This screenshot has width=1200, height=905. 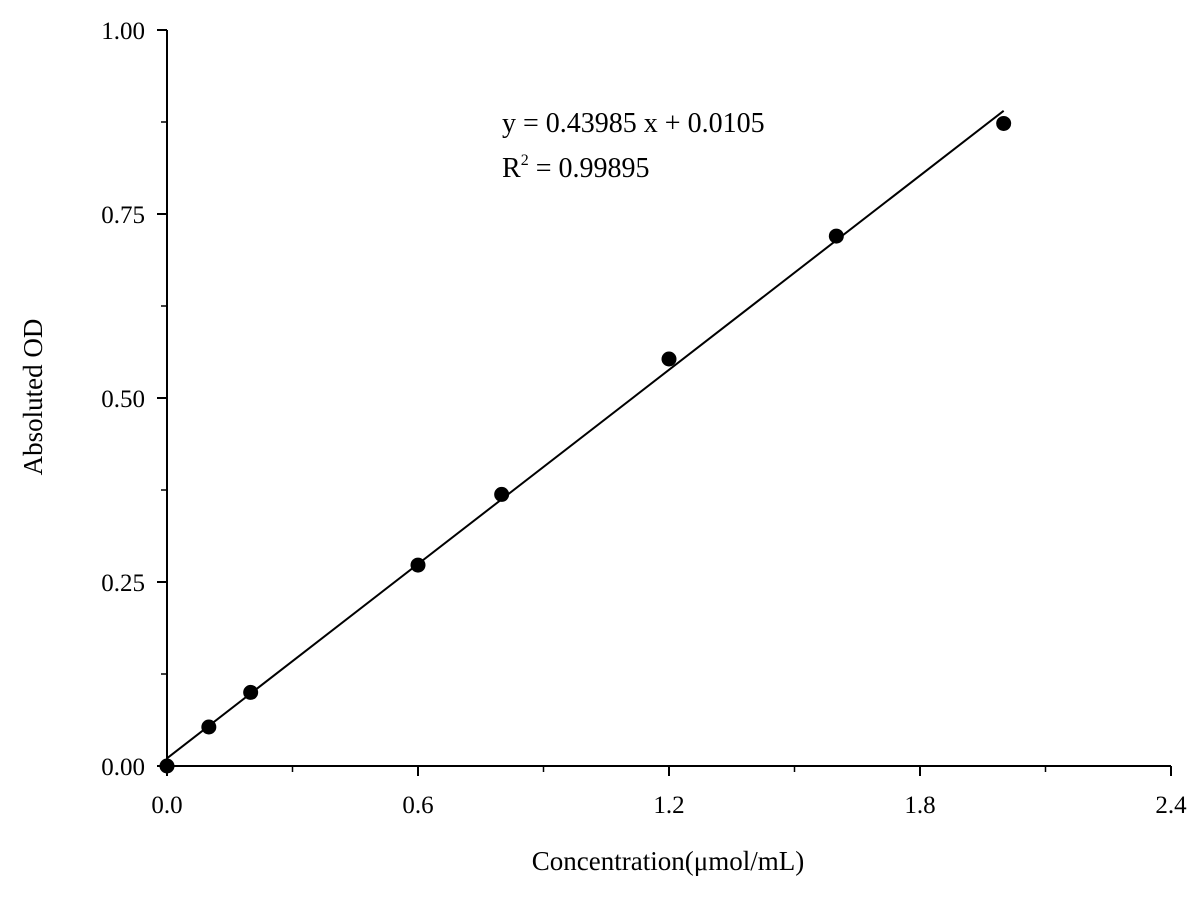 I want to click on y-axis-title: Absoluted OD, so click(x=33, y=397).